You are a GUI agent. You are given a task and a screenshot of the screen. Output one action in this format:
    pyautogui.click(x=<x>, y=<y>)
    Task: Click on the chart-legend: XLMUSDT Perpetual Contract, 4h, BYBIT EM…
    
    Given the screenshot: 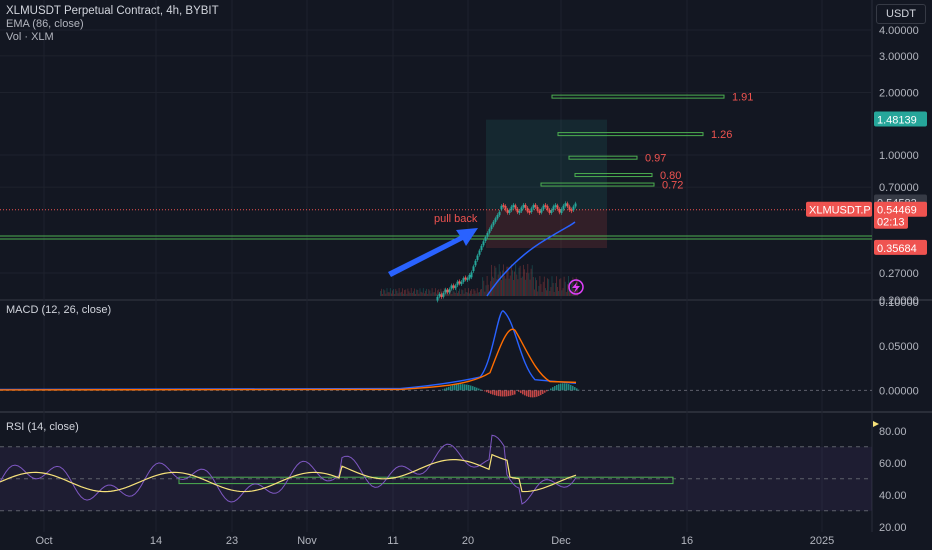 What is the action you would take?
    pyautogui.click(x=112, y=24)
    